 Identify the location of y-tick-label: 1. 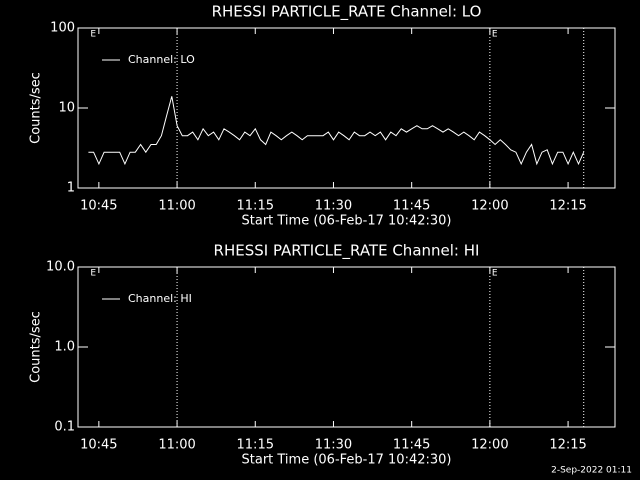
(71, 188).